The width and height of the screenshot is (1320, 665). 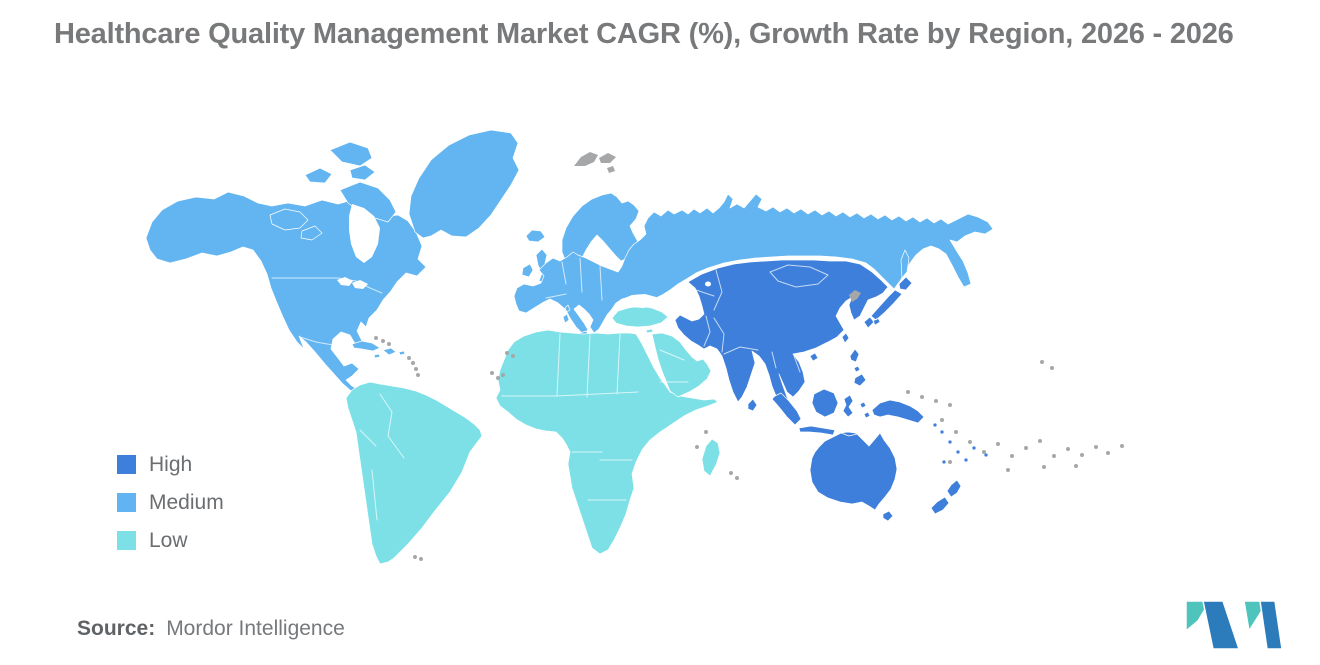 I want to click on legend-swatch-low, so click(x=126, y=540).